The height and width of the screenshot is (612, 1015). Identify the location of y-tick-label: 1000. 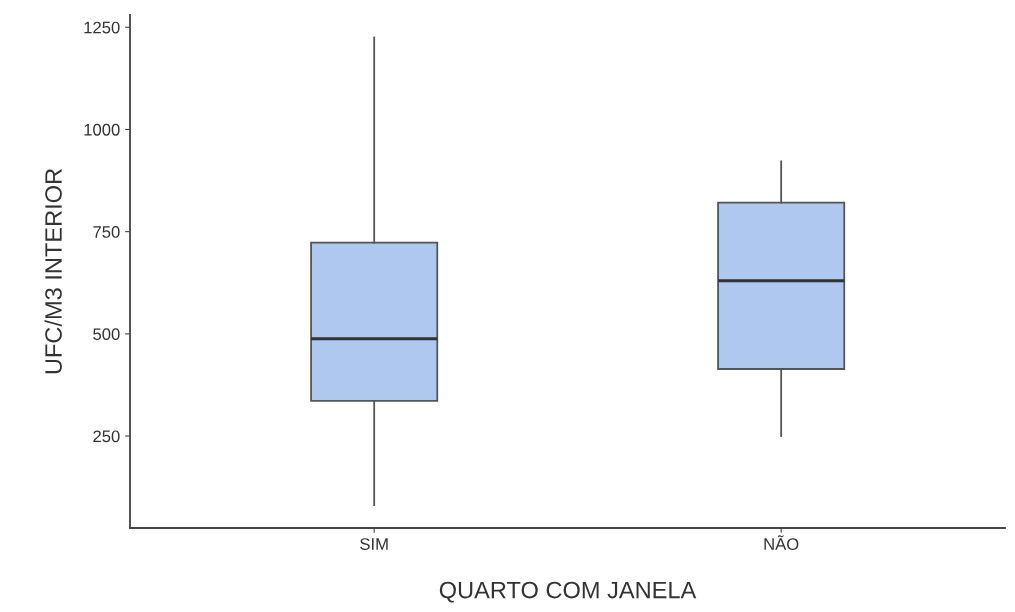
(102, 129).